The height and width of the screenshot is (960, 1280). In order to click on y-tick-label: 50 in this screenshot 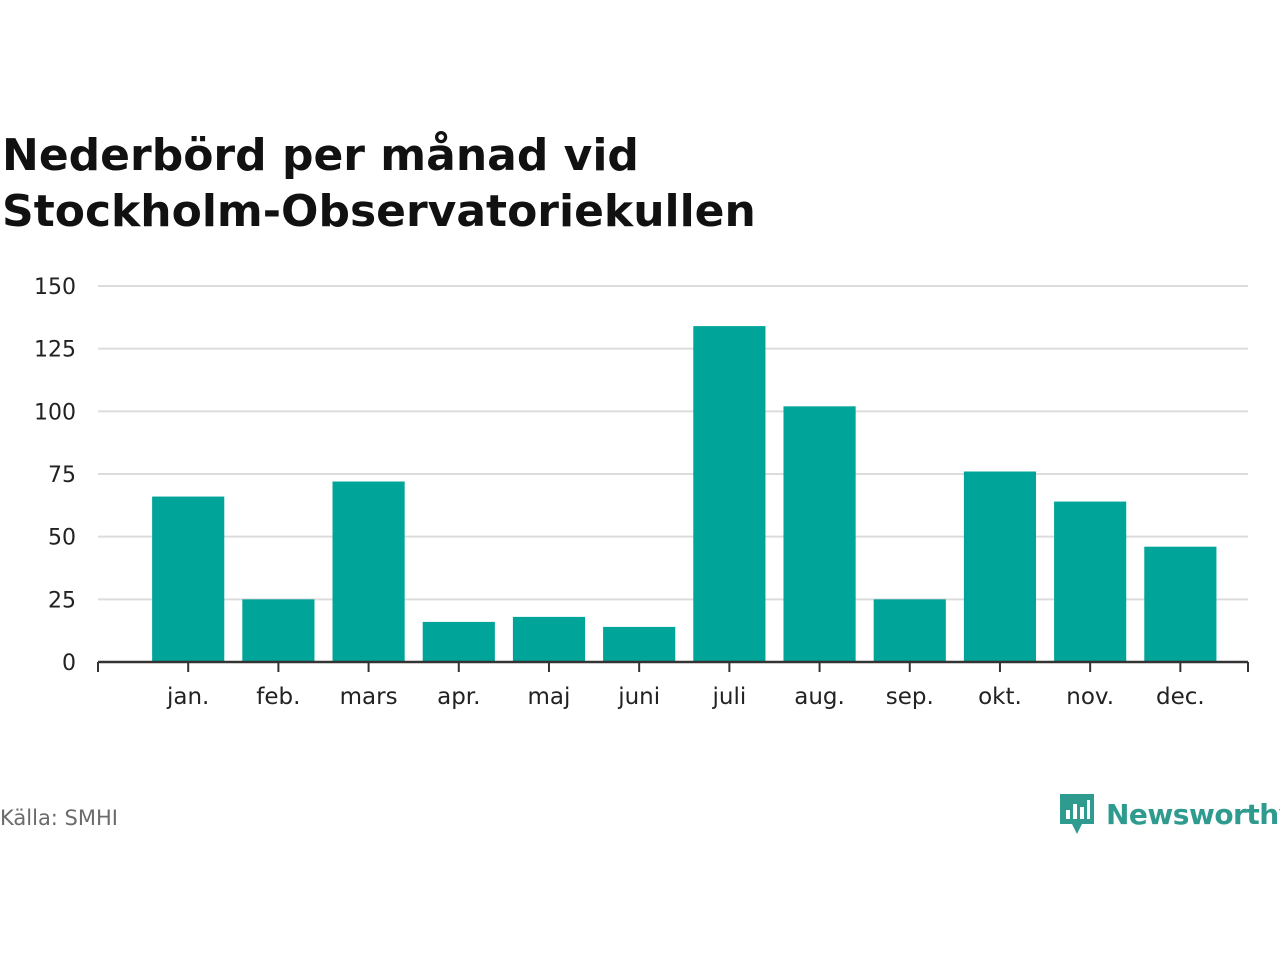, I will do `click(62, 538)`.